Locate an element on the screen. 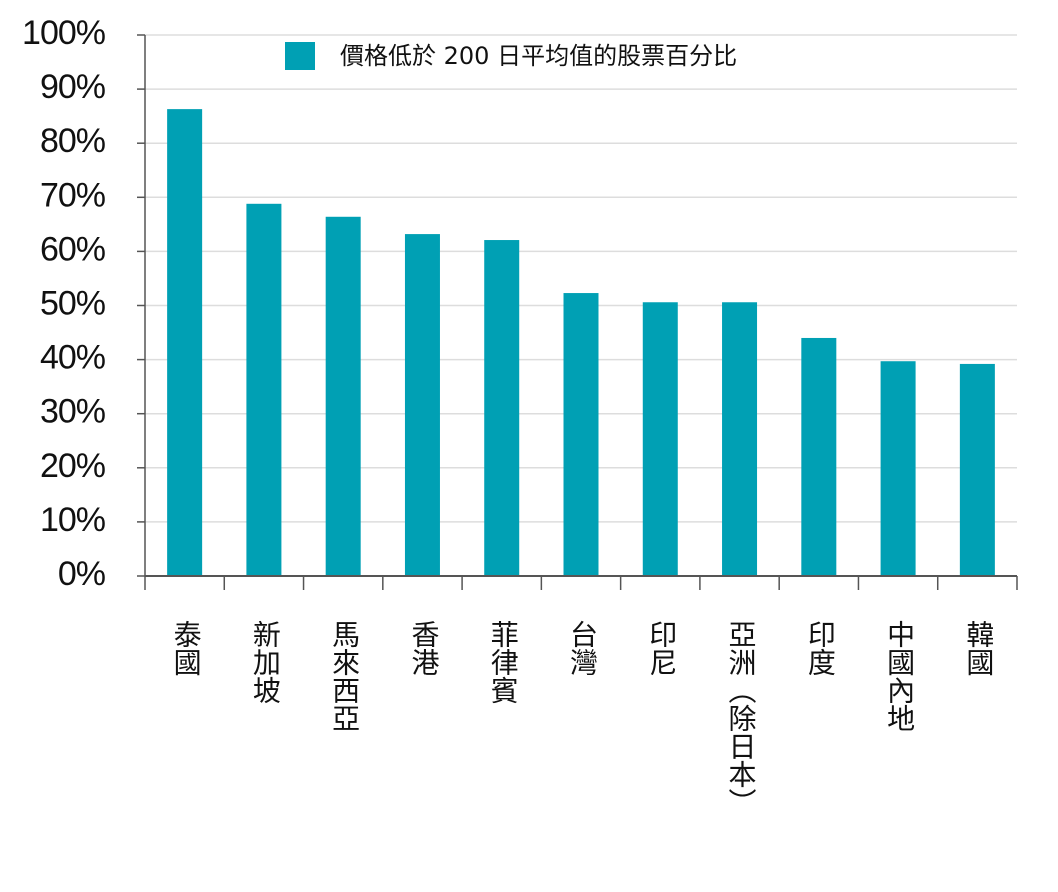  x-tick-label: 韓國 is located at coordinates (978, 648).